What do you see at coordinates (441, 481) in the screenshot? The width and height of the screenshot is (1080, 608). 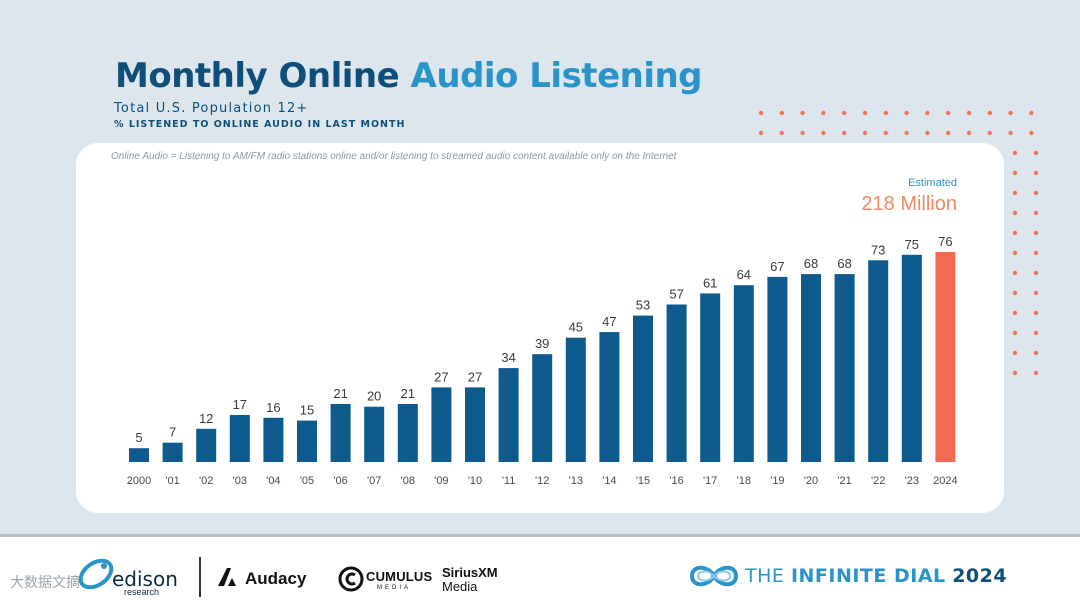 I see `x-tick-label-9: '09` at bounding box center [441, 481].